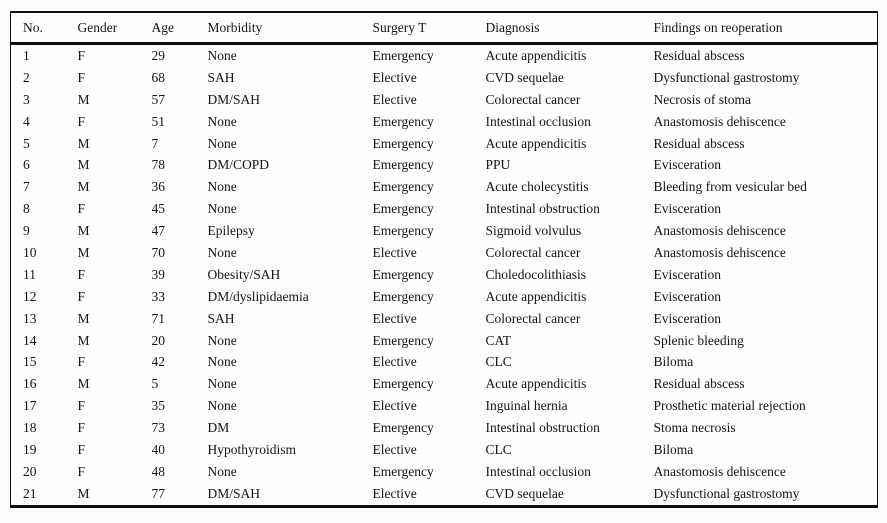 Image resolution: width=887 pixels, height=523 pixels. What do you see at coordinates (218, 428) in the screenshot?
I see `table-cell: DM` at bounding box center [218, 428].